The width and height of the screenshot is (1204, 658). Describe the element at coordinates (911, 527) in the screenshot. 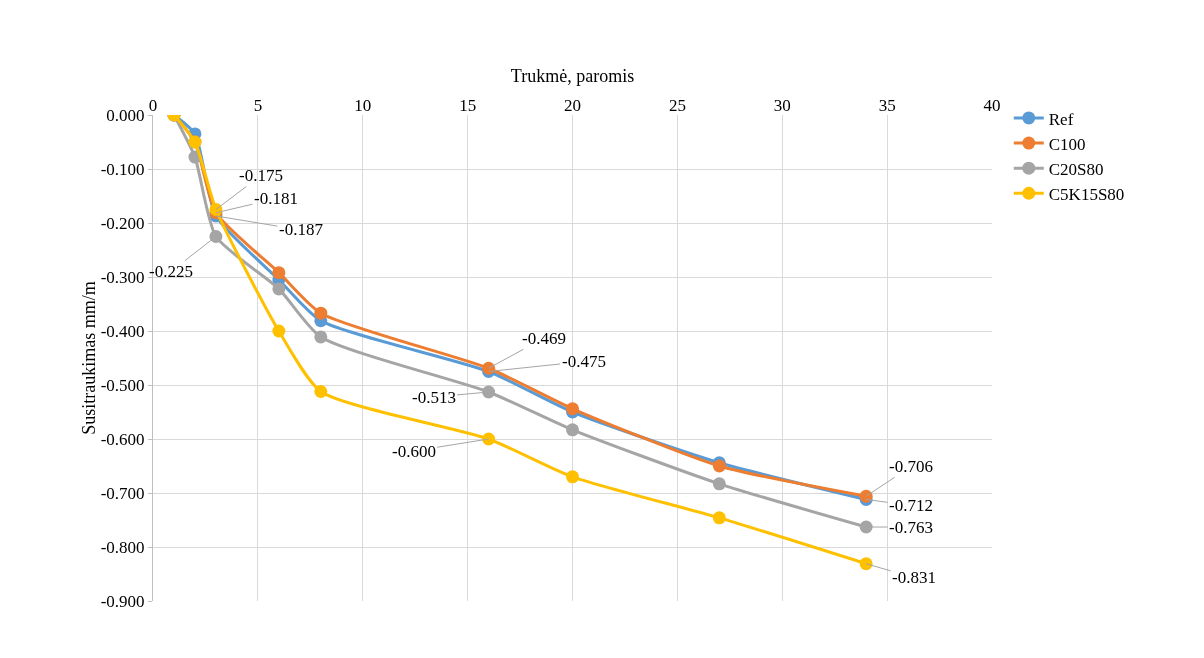

I see `data-label: -0.763` at that location.